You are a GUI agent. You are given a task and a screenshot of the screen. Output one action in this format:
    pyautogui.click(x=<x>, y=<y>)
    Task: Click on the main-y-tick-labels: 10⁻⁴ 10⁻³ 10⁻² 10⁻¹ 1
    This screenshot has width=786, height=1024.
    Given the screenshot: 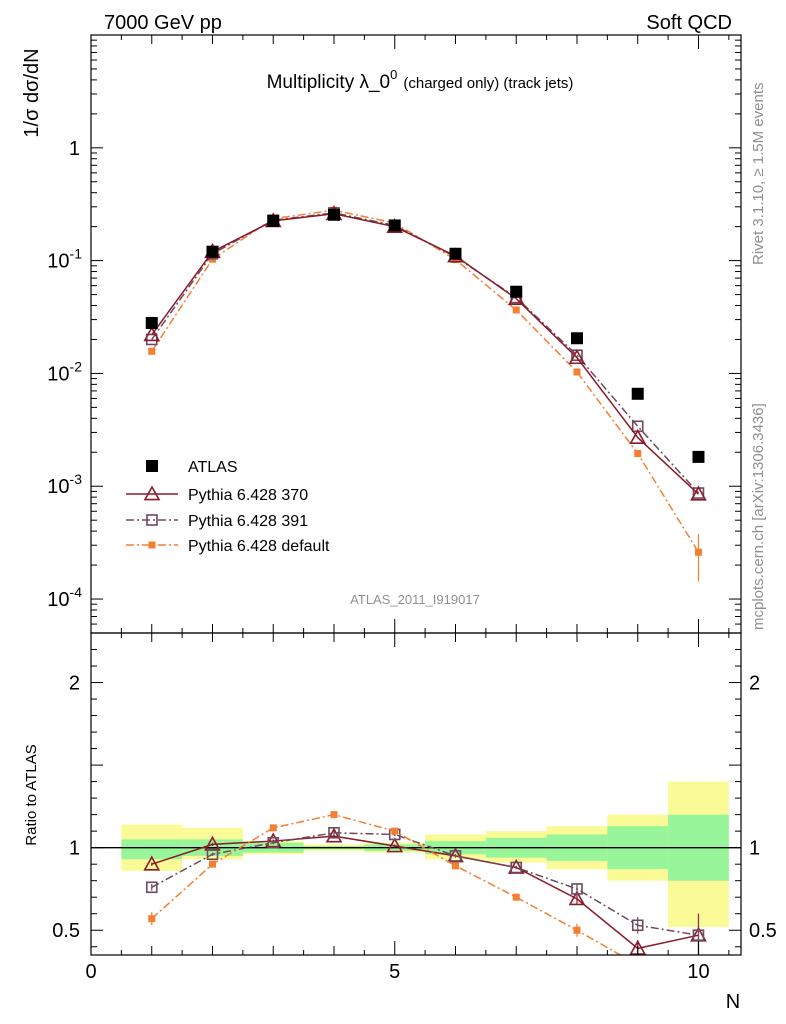 What is the action you would take?
    pyautogui.click(x=64, y=374)
    